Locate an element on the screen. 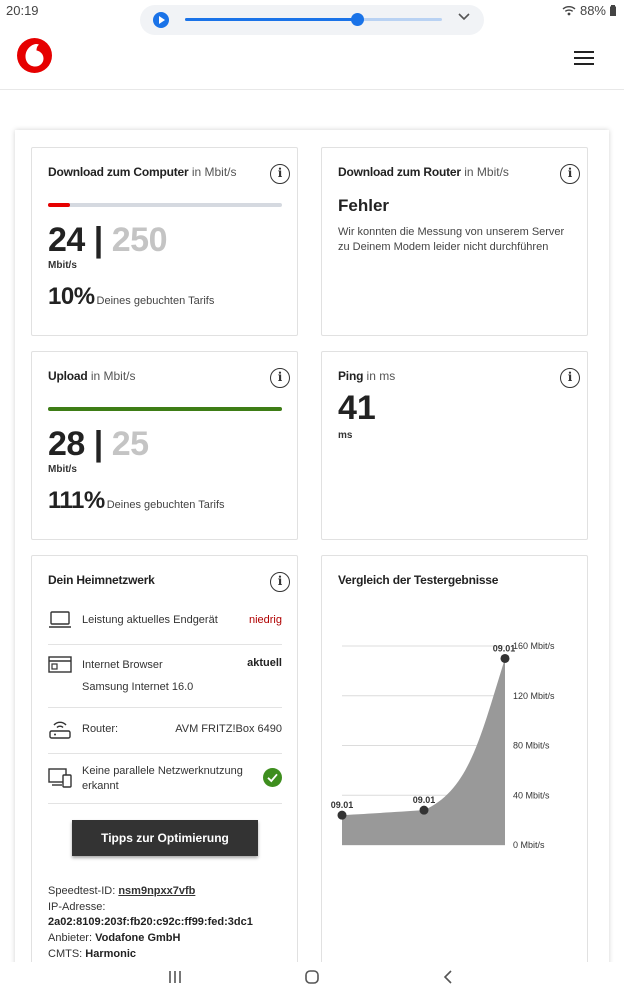 The image size is (624, 998). status-right: 88% is located at coordinates (589, 10).